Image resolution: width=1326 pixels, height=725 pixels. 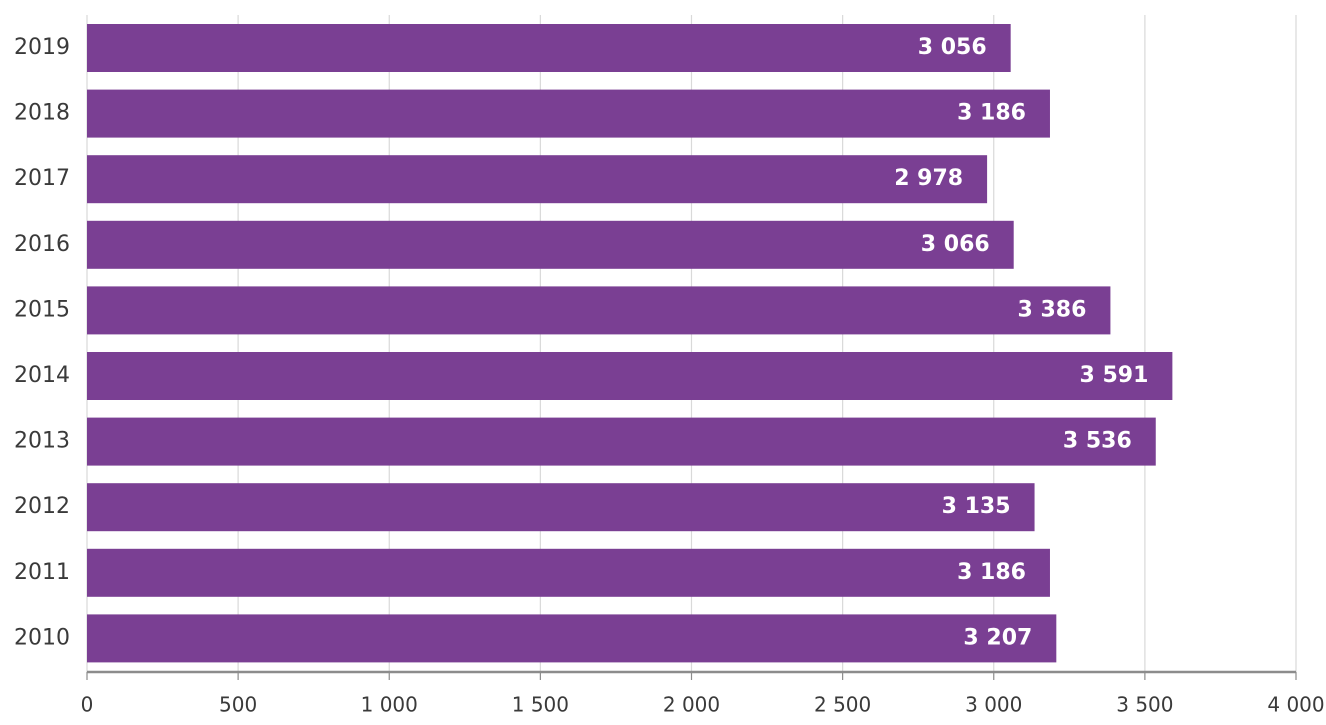 I want to click on data-label-2018: 3 186, so click(x=991, y=113).